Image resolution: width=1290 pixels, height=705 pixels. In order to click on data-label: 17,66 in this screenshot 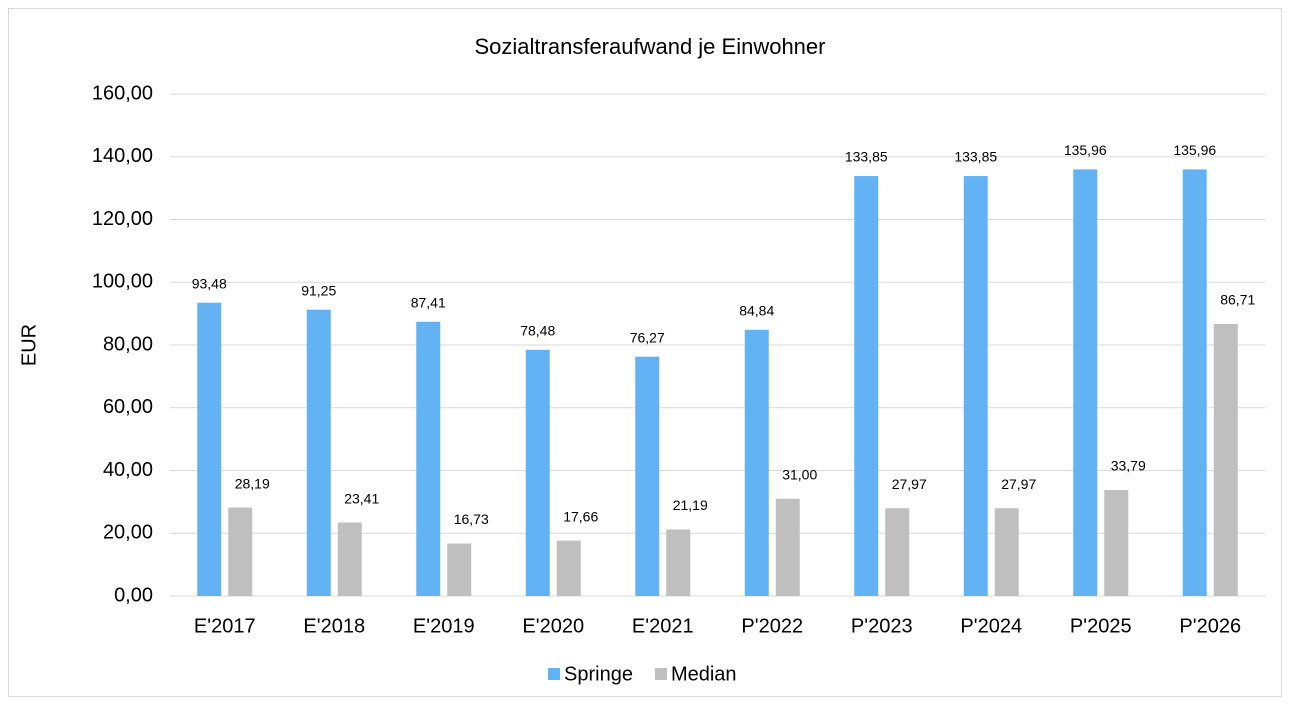, I will do `click(580, 516)`.